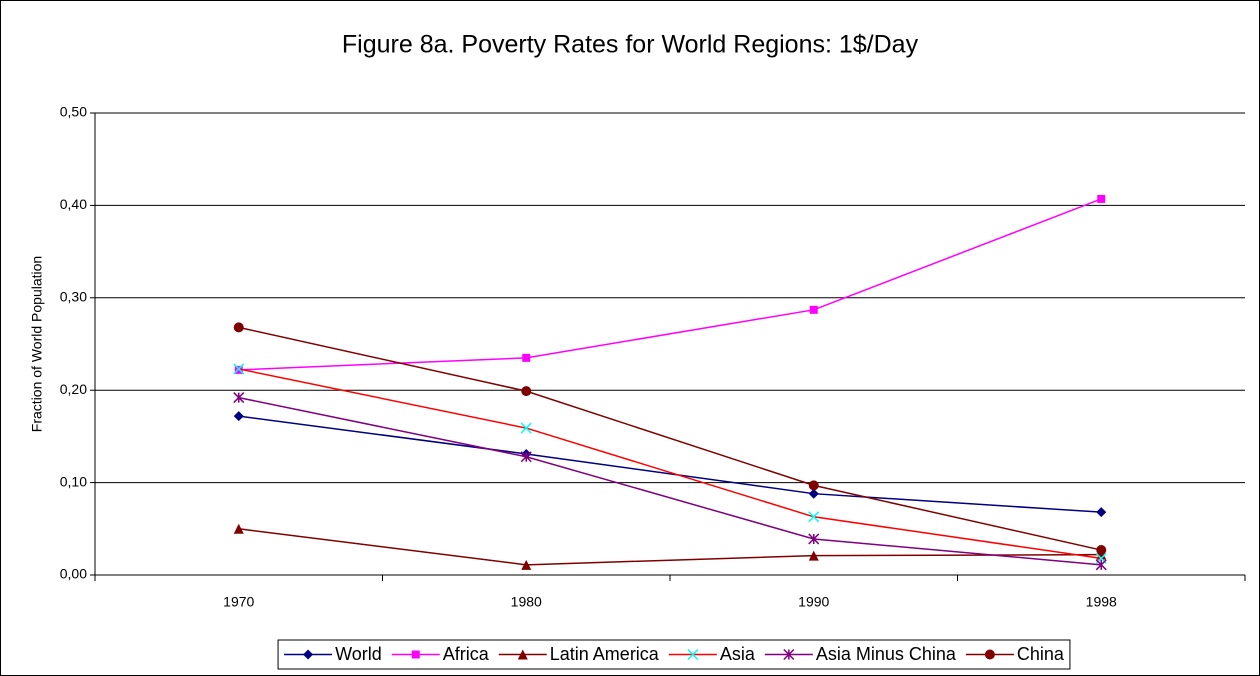  Describe the element at coordinates (1015, 654) in the screenshot. I see `legend-item: China` at that location.